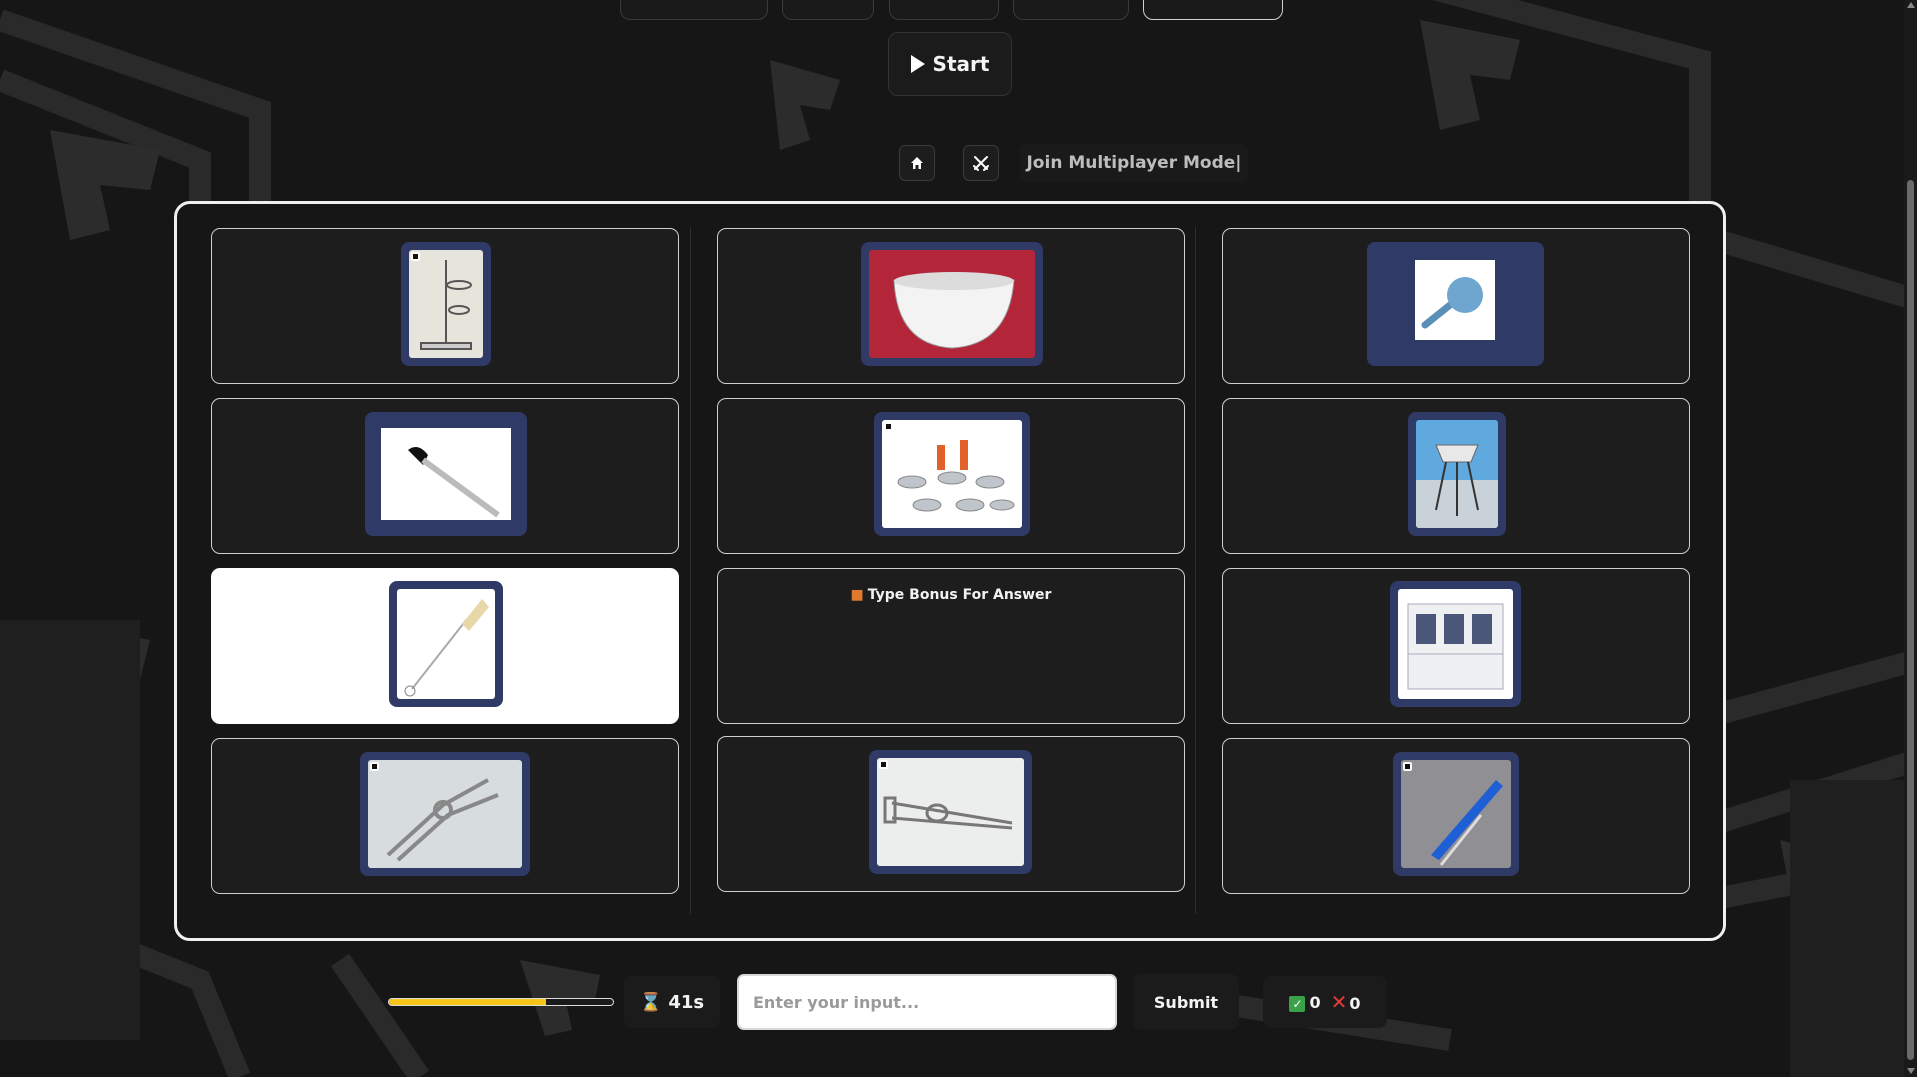 The width and height of the screenshot is (1917, 1077). I want to click on bonus-label: ■ Type Bonus For Answer, so click(951, 595).